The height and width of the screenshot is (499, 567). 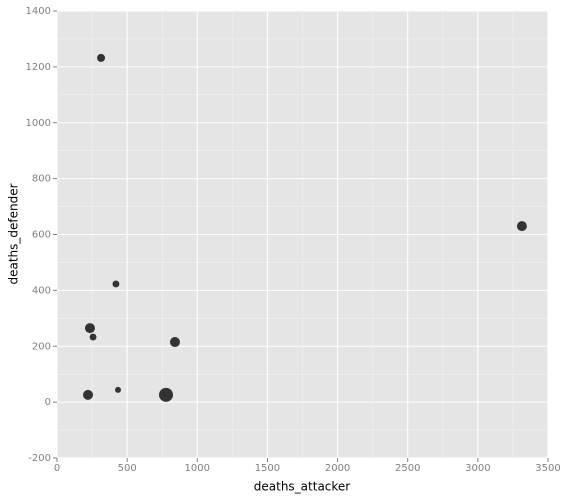 What do you see at coordinates (41, 235) in the screenshot?
I see `y-tick-label: 600` at bounding box center [41, 235].